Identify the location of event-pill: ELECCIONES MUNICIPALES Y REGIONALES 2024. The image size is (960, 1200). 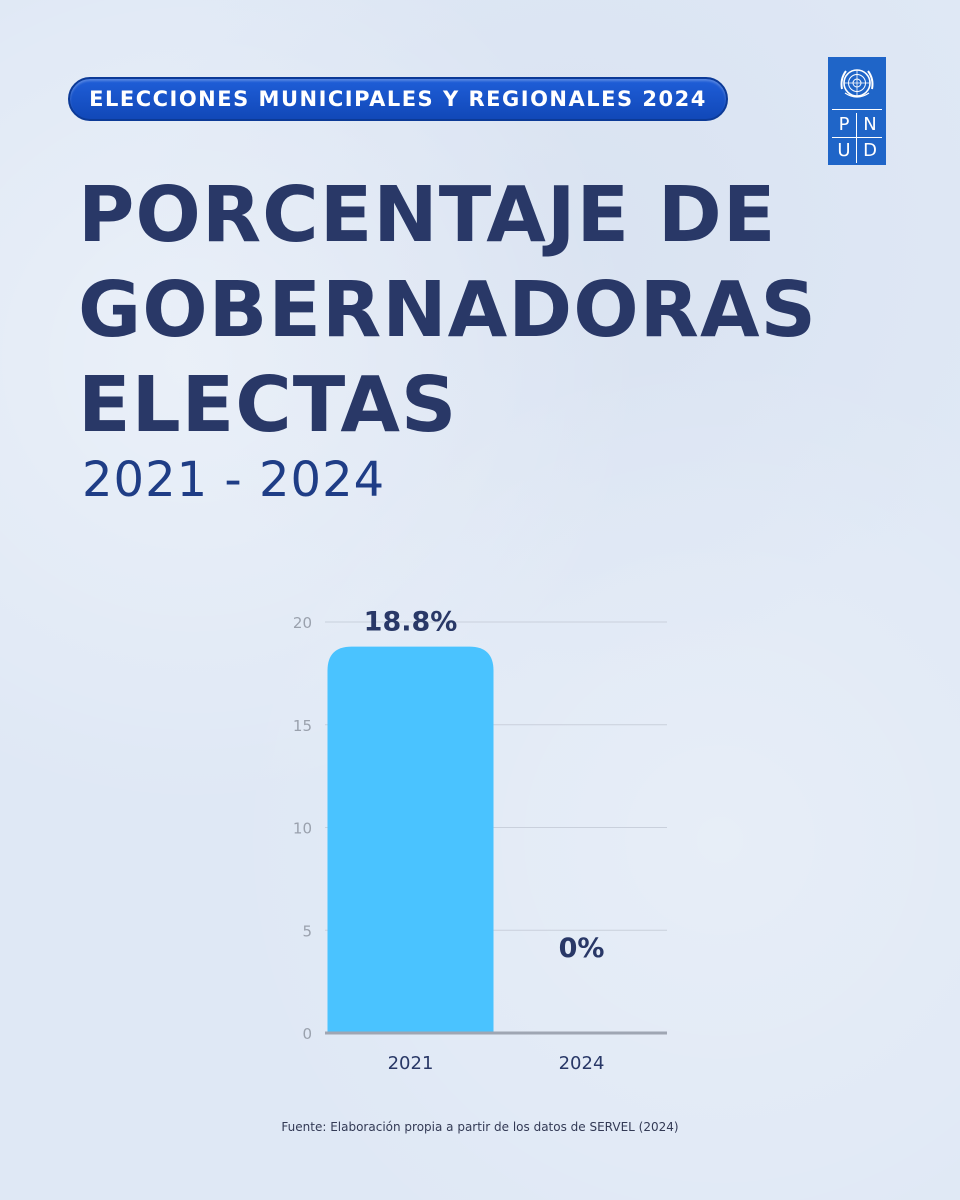
(398, 99).